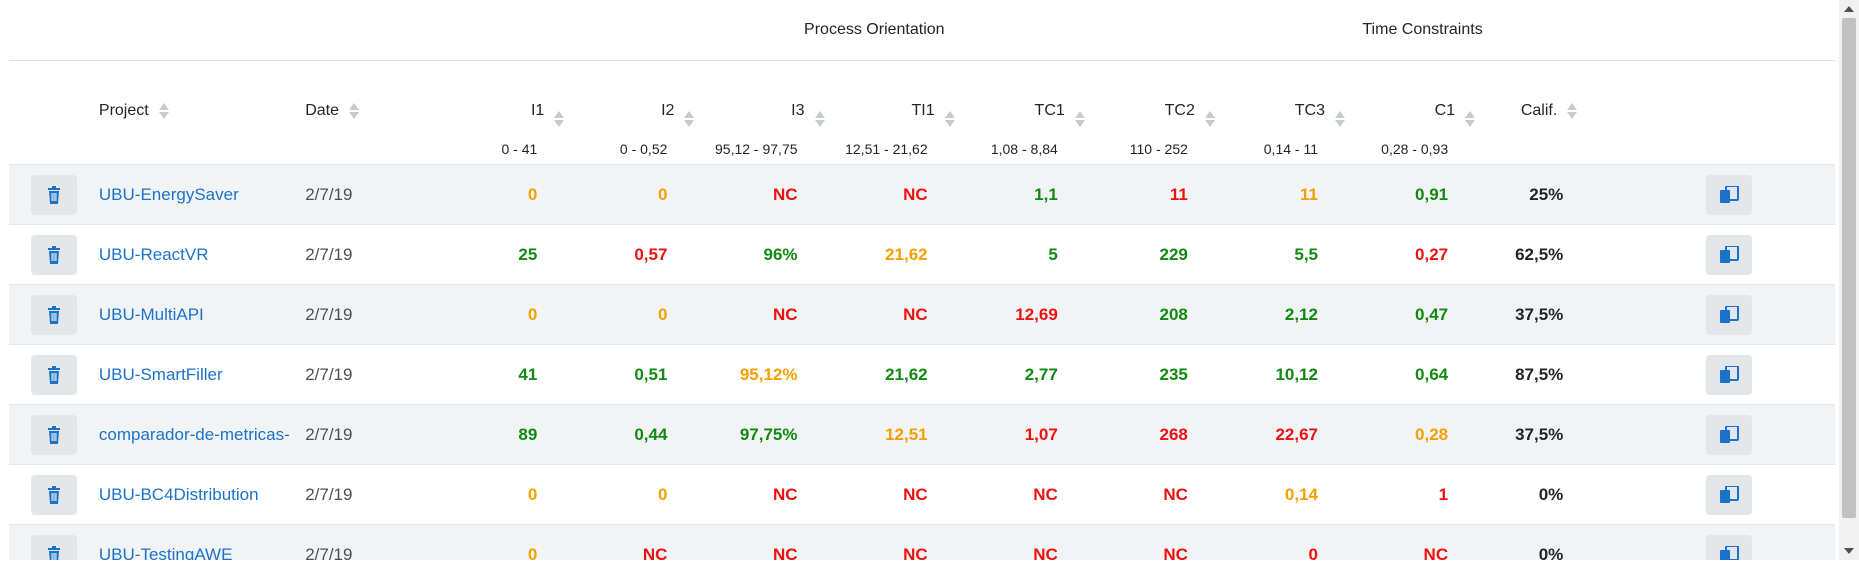 The height and width of the screenshot is (570, 1859). What do you see at coordinates (1427, 494) in the screenshot?
I see `metric-cell: 1` at bounding box center [1427, 494].